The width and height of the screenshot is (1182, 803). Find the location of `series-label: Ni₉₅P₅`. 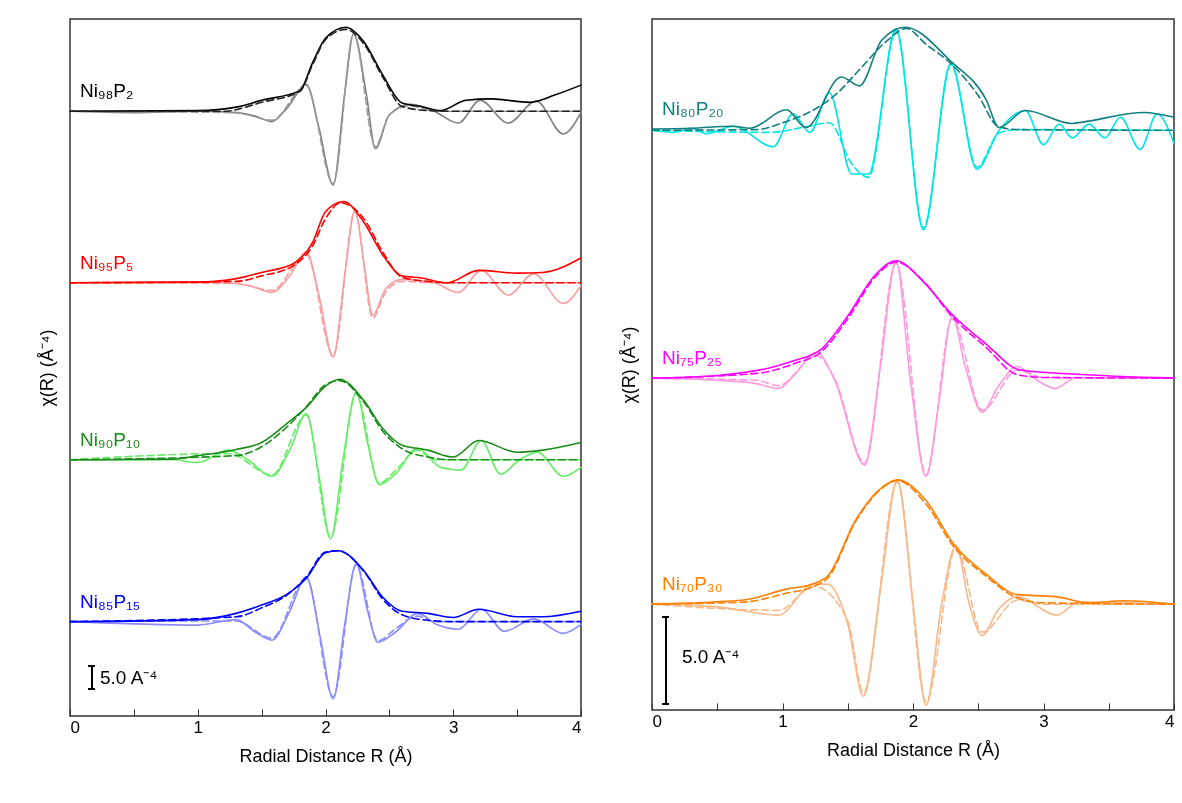

series-label: Ni₉₅P₅ is located at coordinates (107, 262).